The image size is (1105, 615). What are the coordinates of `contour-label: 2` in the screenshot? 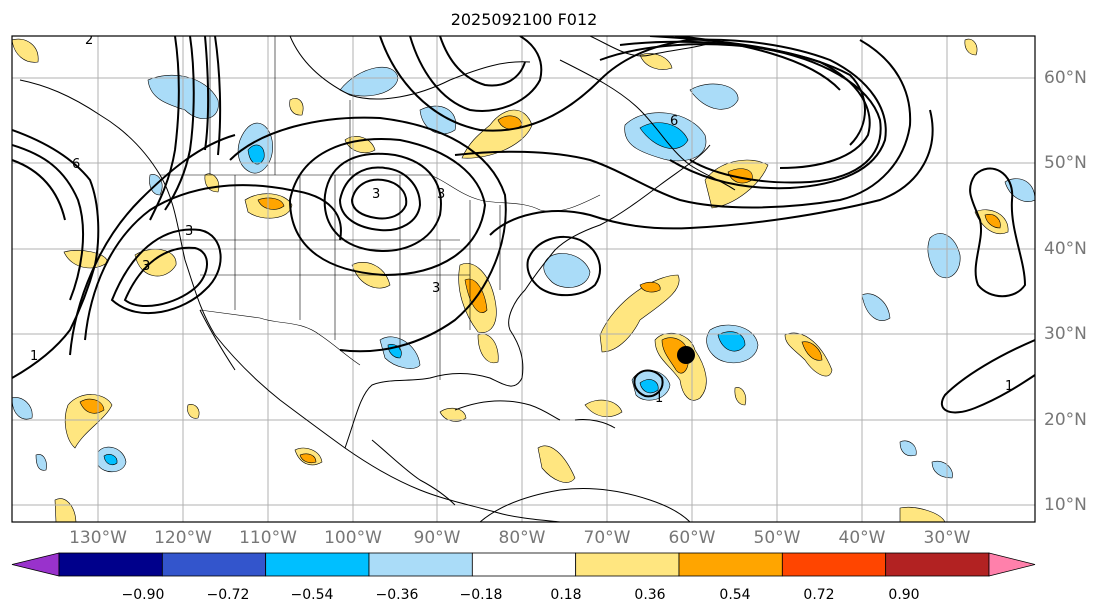 It's located at (89, 40).